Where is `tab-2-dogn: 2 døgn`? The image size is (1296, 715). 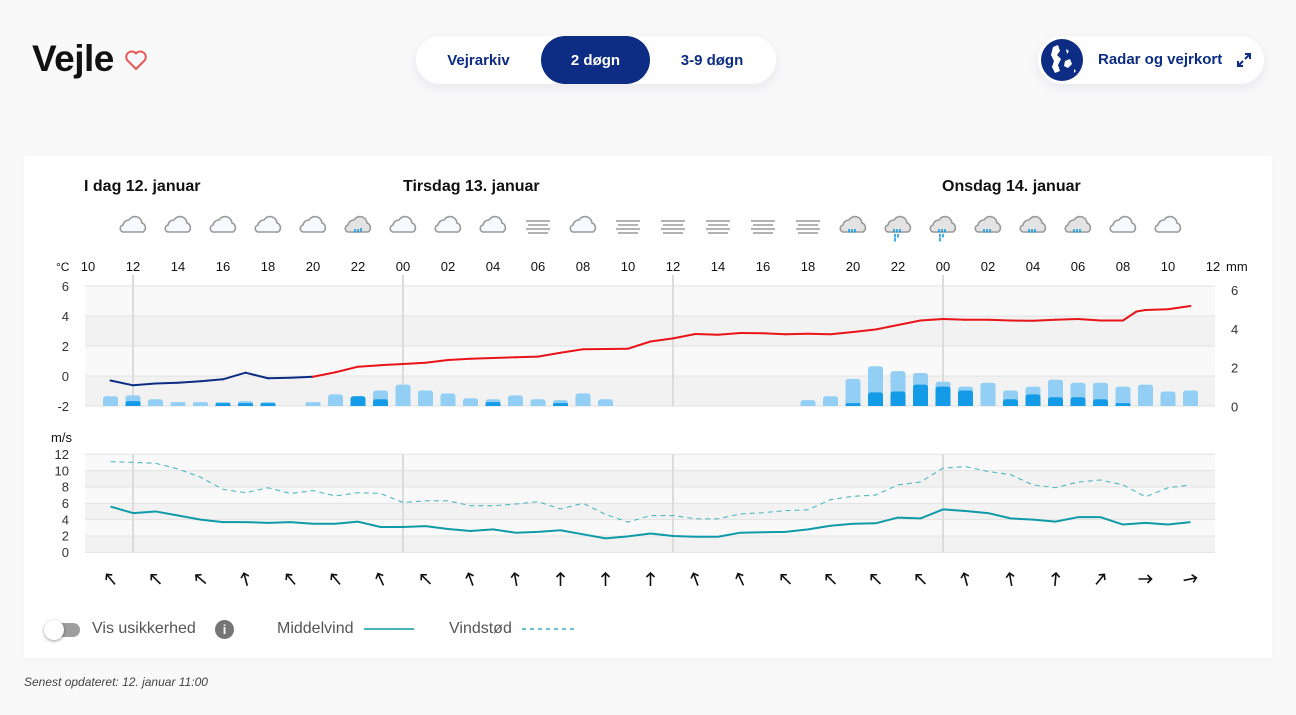 tab-2-dogn: 2 døgn is located at coordinates (595, 60).